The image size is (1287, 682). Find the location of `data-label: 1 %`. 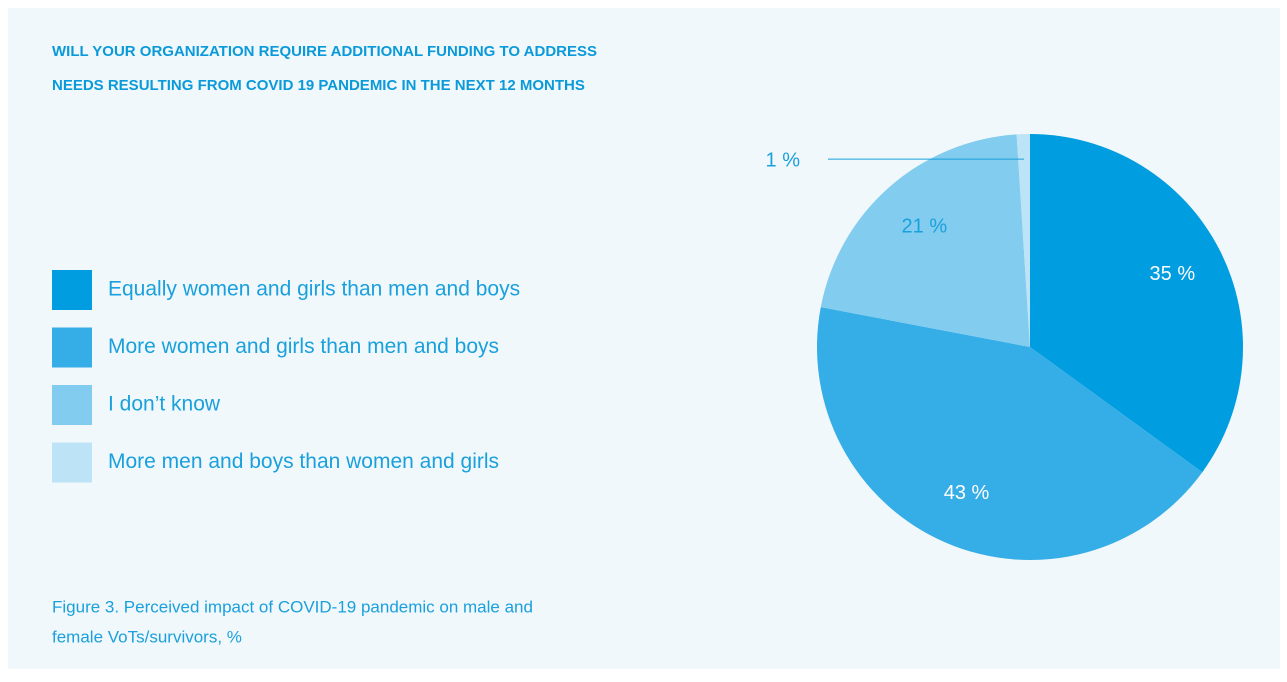

data-label: 1 % is located at coordinates (783, 160).